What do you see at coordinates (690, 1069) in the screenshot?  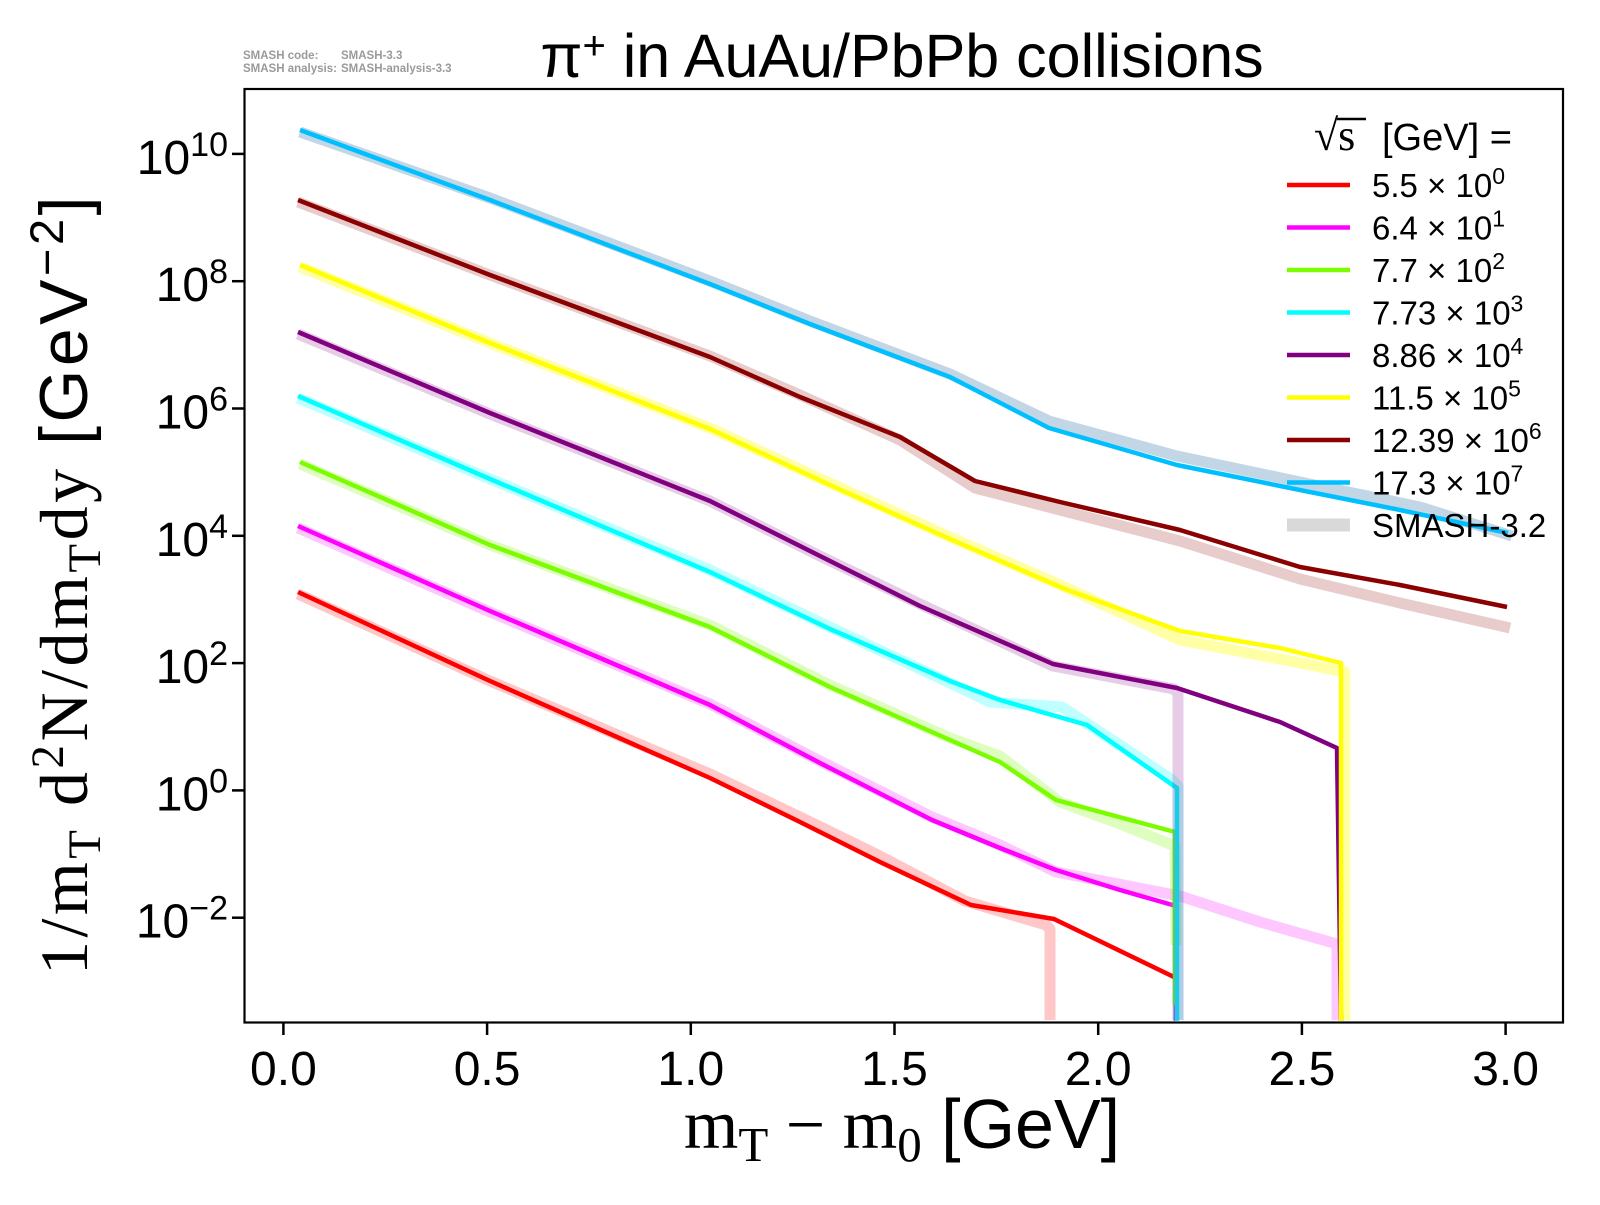 I see `svg-text: 1.0` at bounding box center [690, 1069].